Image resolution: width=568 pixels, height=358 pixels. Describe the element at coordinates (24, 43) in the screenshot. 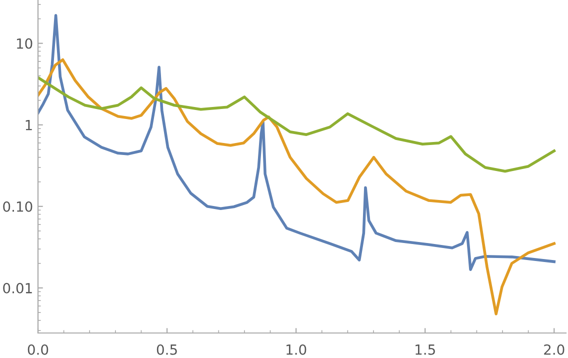

I see `y-tick-label: 10` at that location.